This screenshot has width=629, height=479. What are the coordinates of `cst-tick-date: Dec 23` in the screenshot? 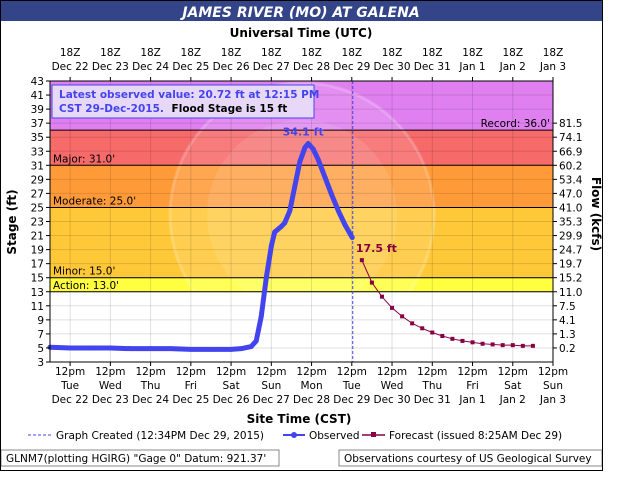 It's located at (110, 400).